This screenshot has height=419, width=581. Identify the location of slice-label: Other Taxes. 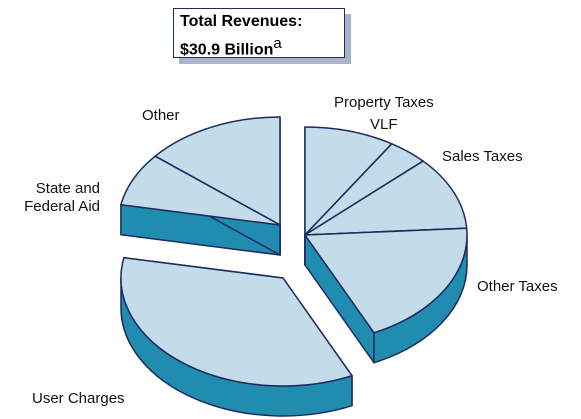
(517, 286).